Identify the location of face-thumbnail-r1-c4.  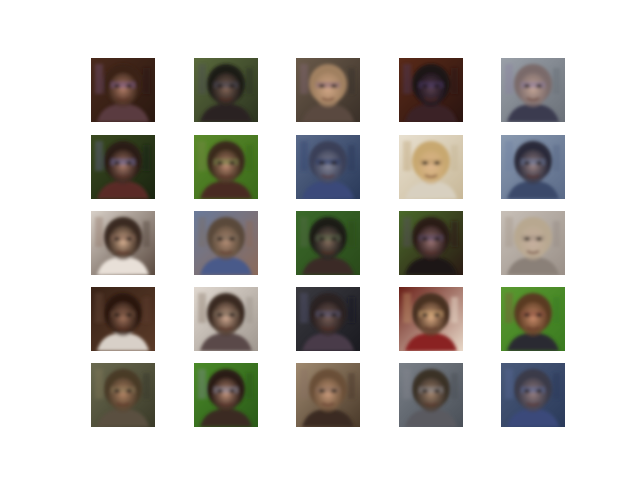
(431, 90).